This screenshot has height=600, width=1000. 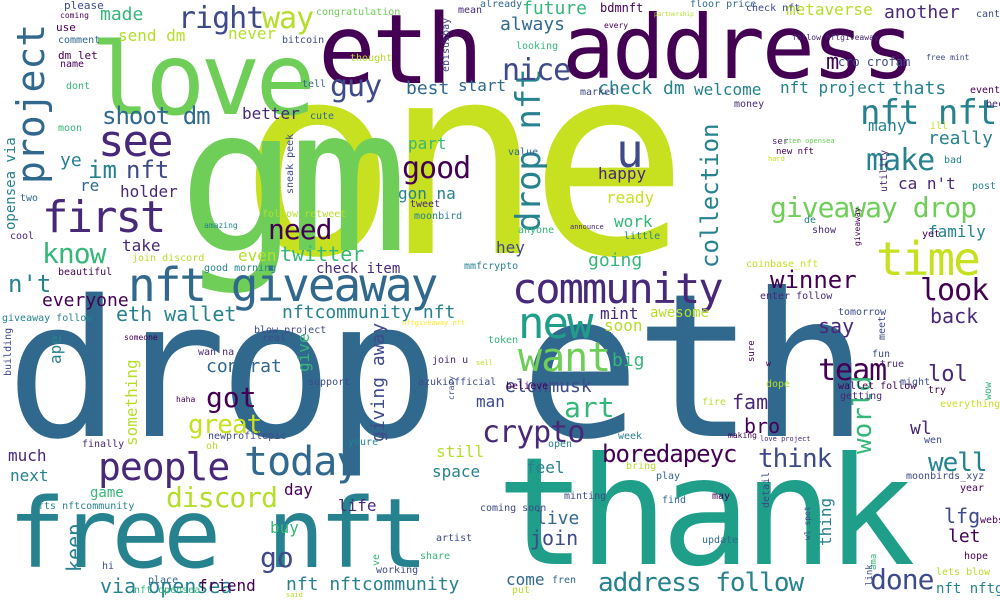 I want to click on word-show: ill, so click(x=939, y=126).